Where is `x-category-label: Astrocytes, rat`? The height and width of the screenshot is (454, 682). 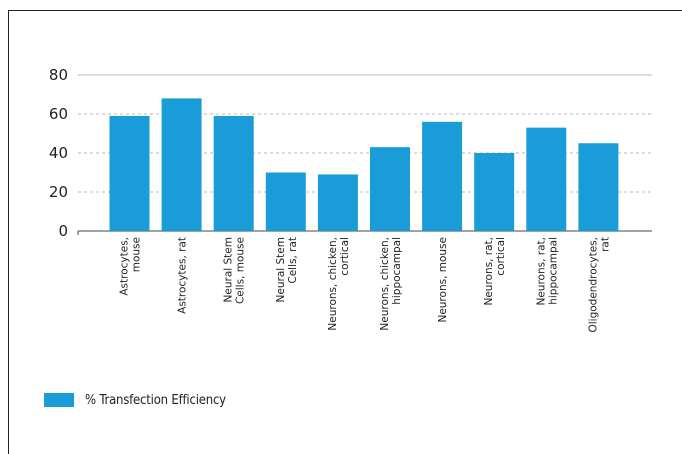 x-category-label: Astrocytes, rat is located at coordinates (183, 275).